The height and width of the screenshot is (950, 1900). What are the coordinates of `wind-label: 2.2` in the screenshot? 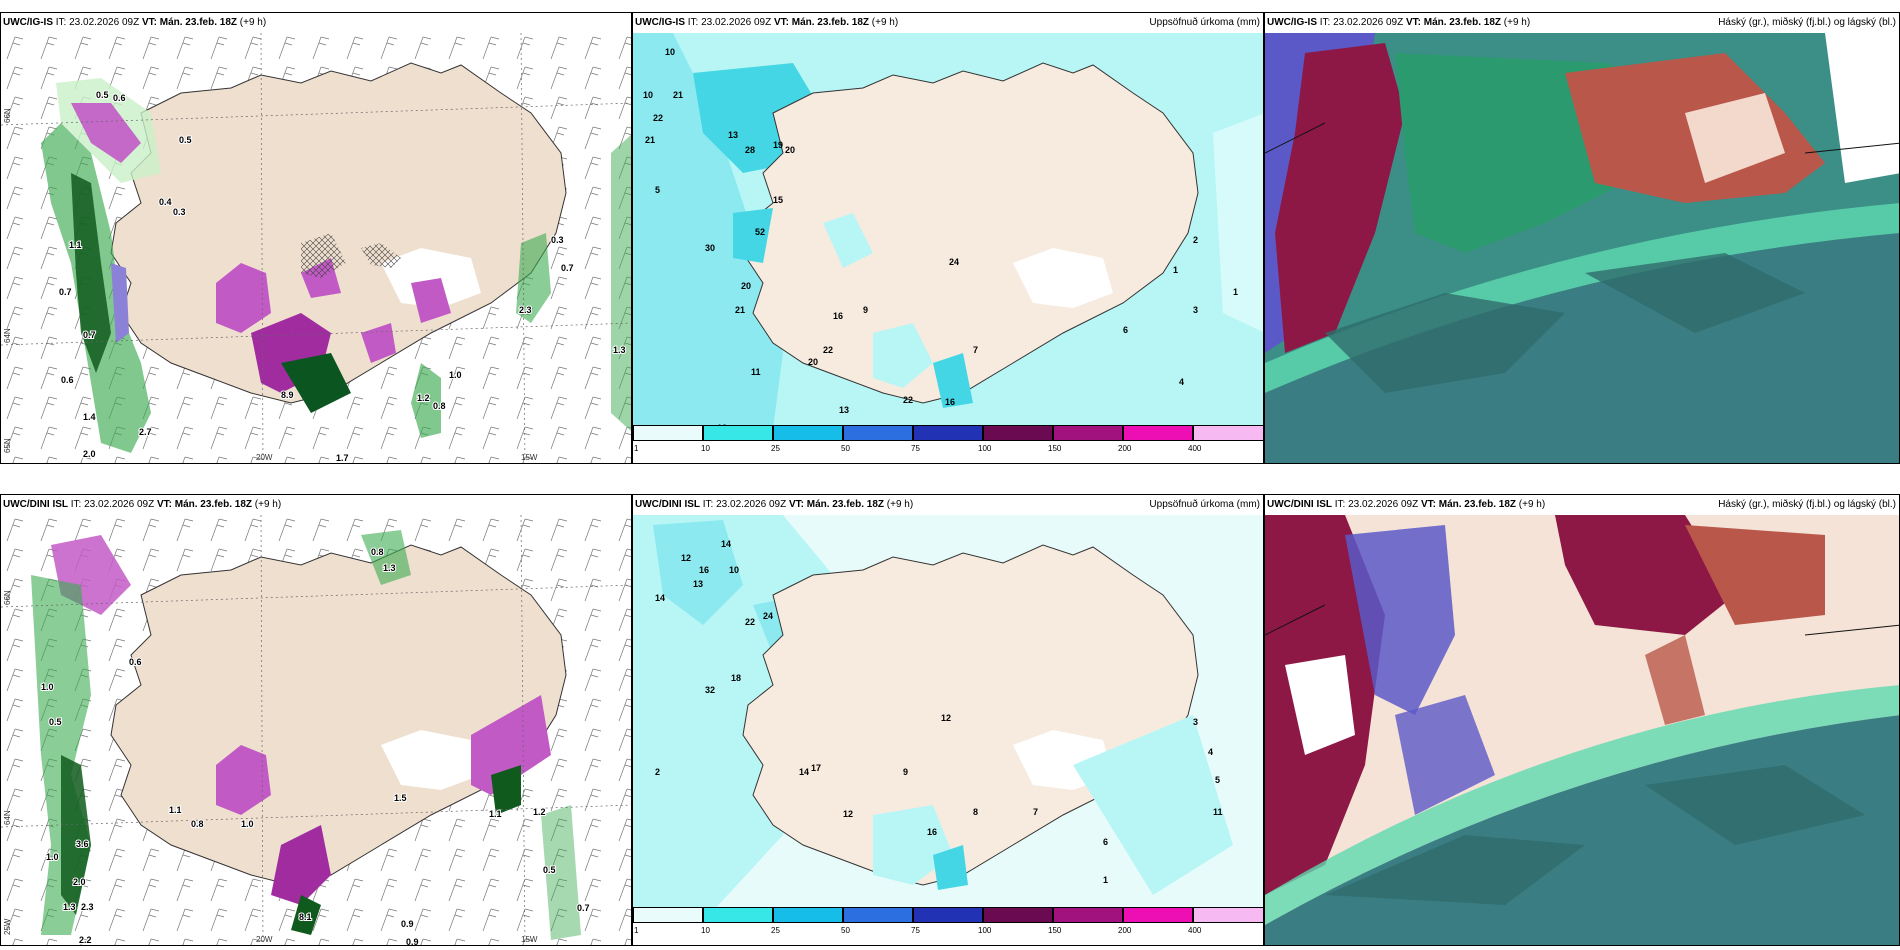 It's located at (85, 940).